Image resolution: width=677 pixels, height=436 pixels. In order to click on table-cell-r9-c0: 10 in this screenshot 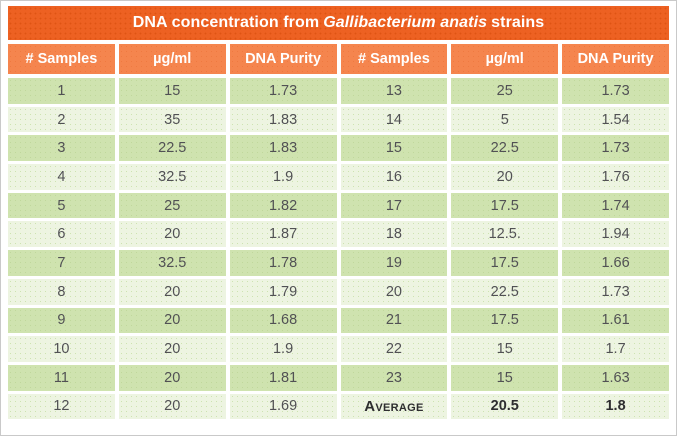, I will do `click(61, 349)`.